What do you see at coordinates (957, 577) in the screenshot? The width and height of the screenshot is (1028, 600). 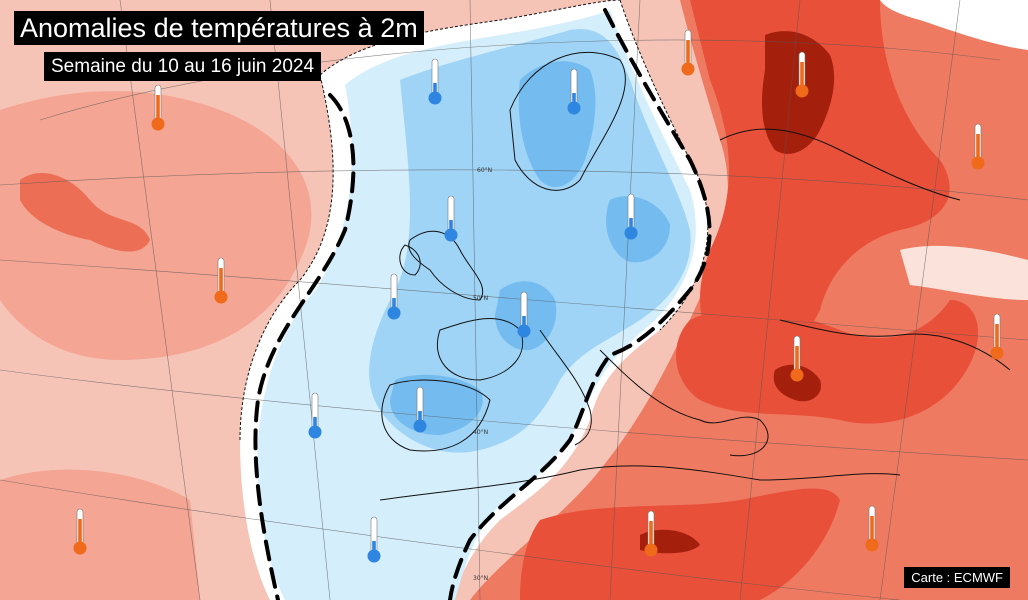 I see `map-credit: Carte : ECMWF` at bounding box center [957, 577].